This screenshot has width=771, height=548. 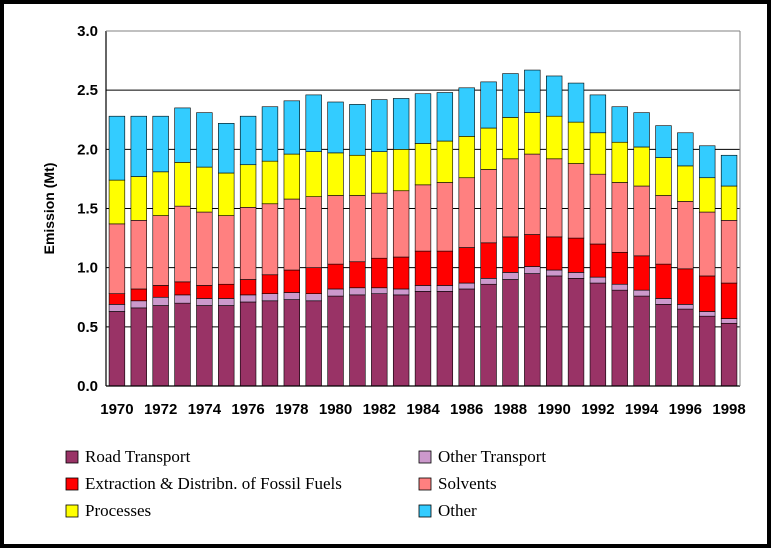 I want to click on x-tick-label: 1992, so click(x=597, y=409).